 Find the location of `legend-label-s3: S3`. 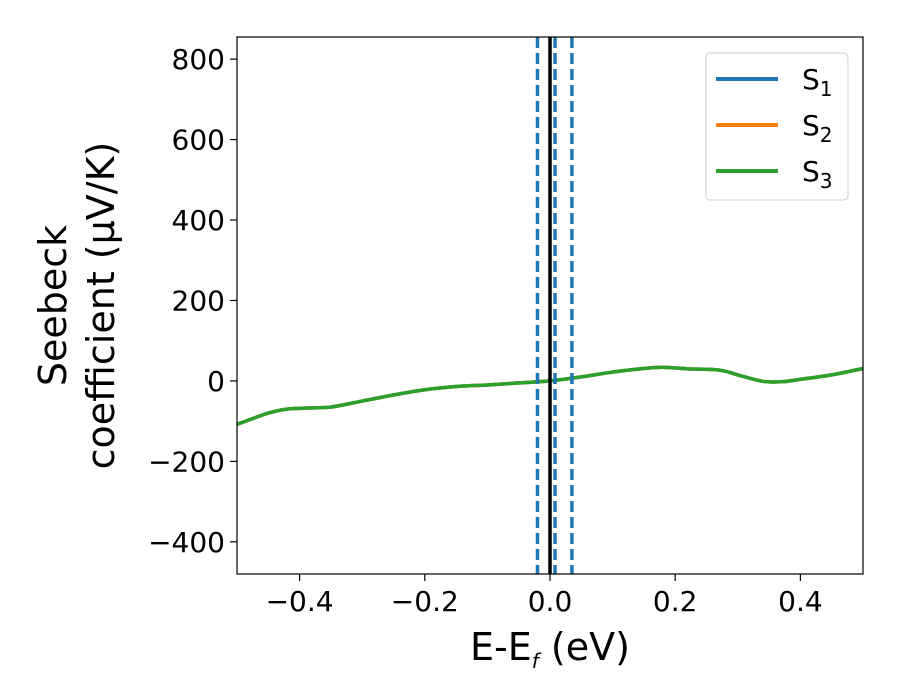

legend-label-s3: S3 is located at coordinates (817, 174).